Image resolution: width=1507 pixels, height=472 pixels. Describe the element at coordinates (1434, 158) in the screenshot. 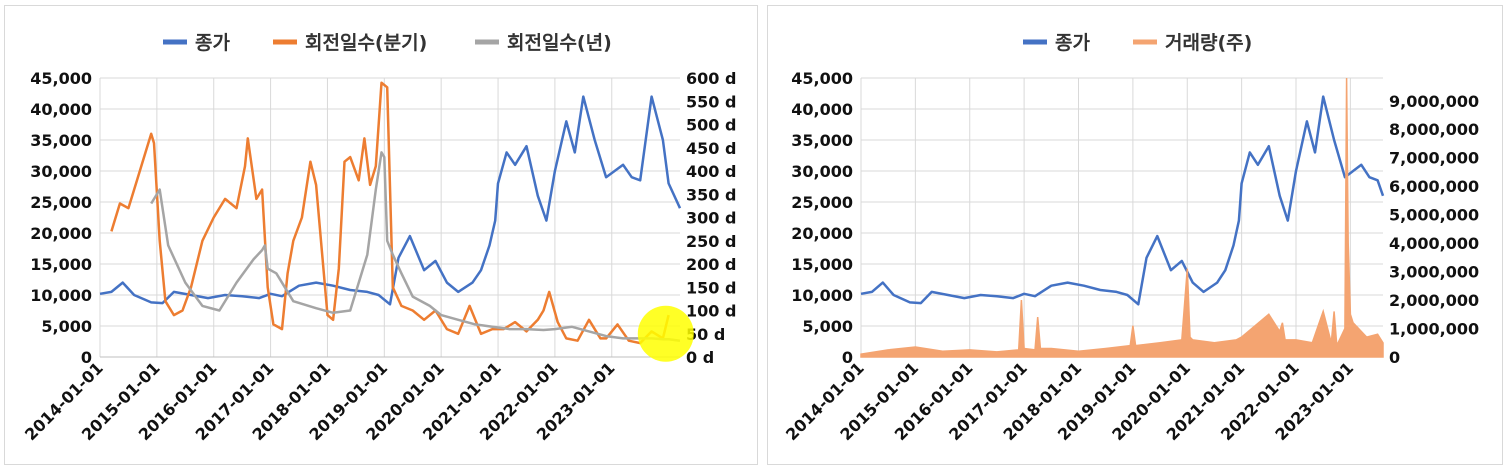

I see `y-right-tick-label: 7,000,000` at that location.